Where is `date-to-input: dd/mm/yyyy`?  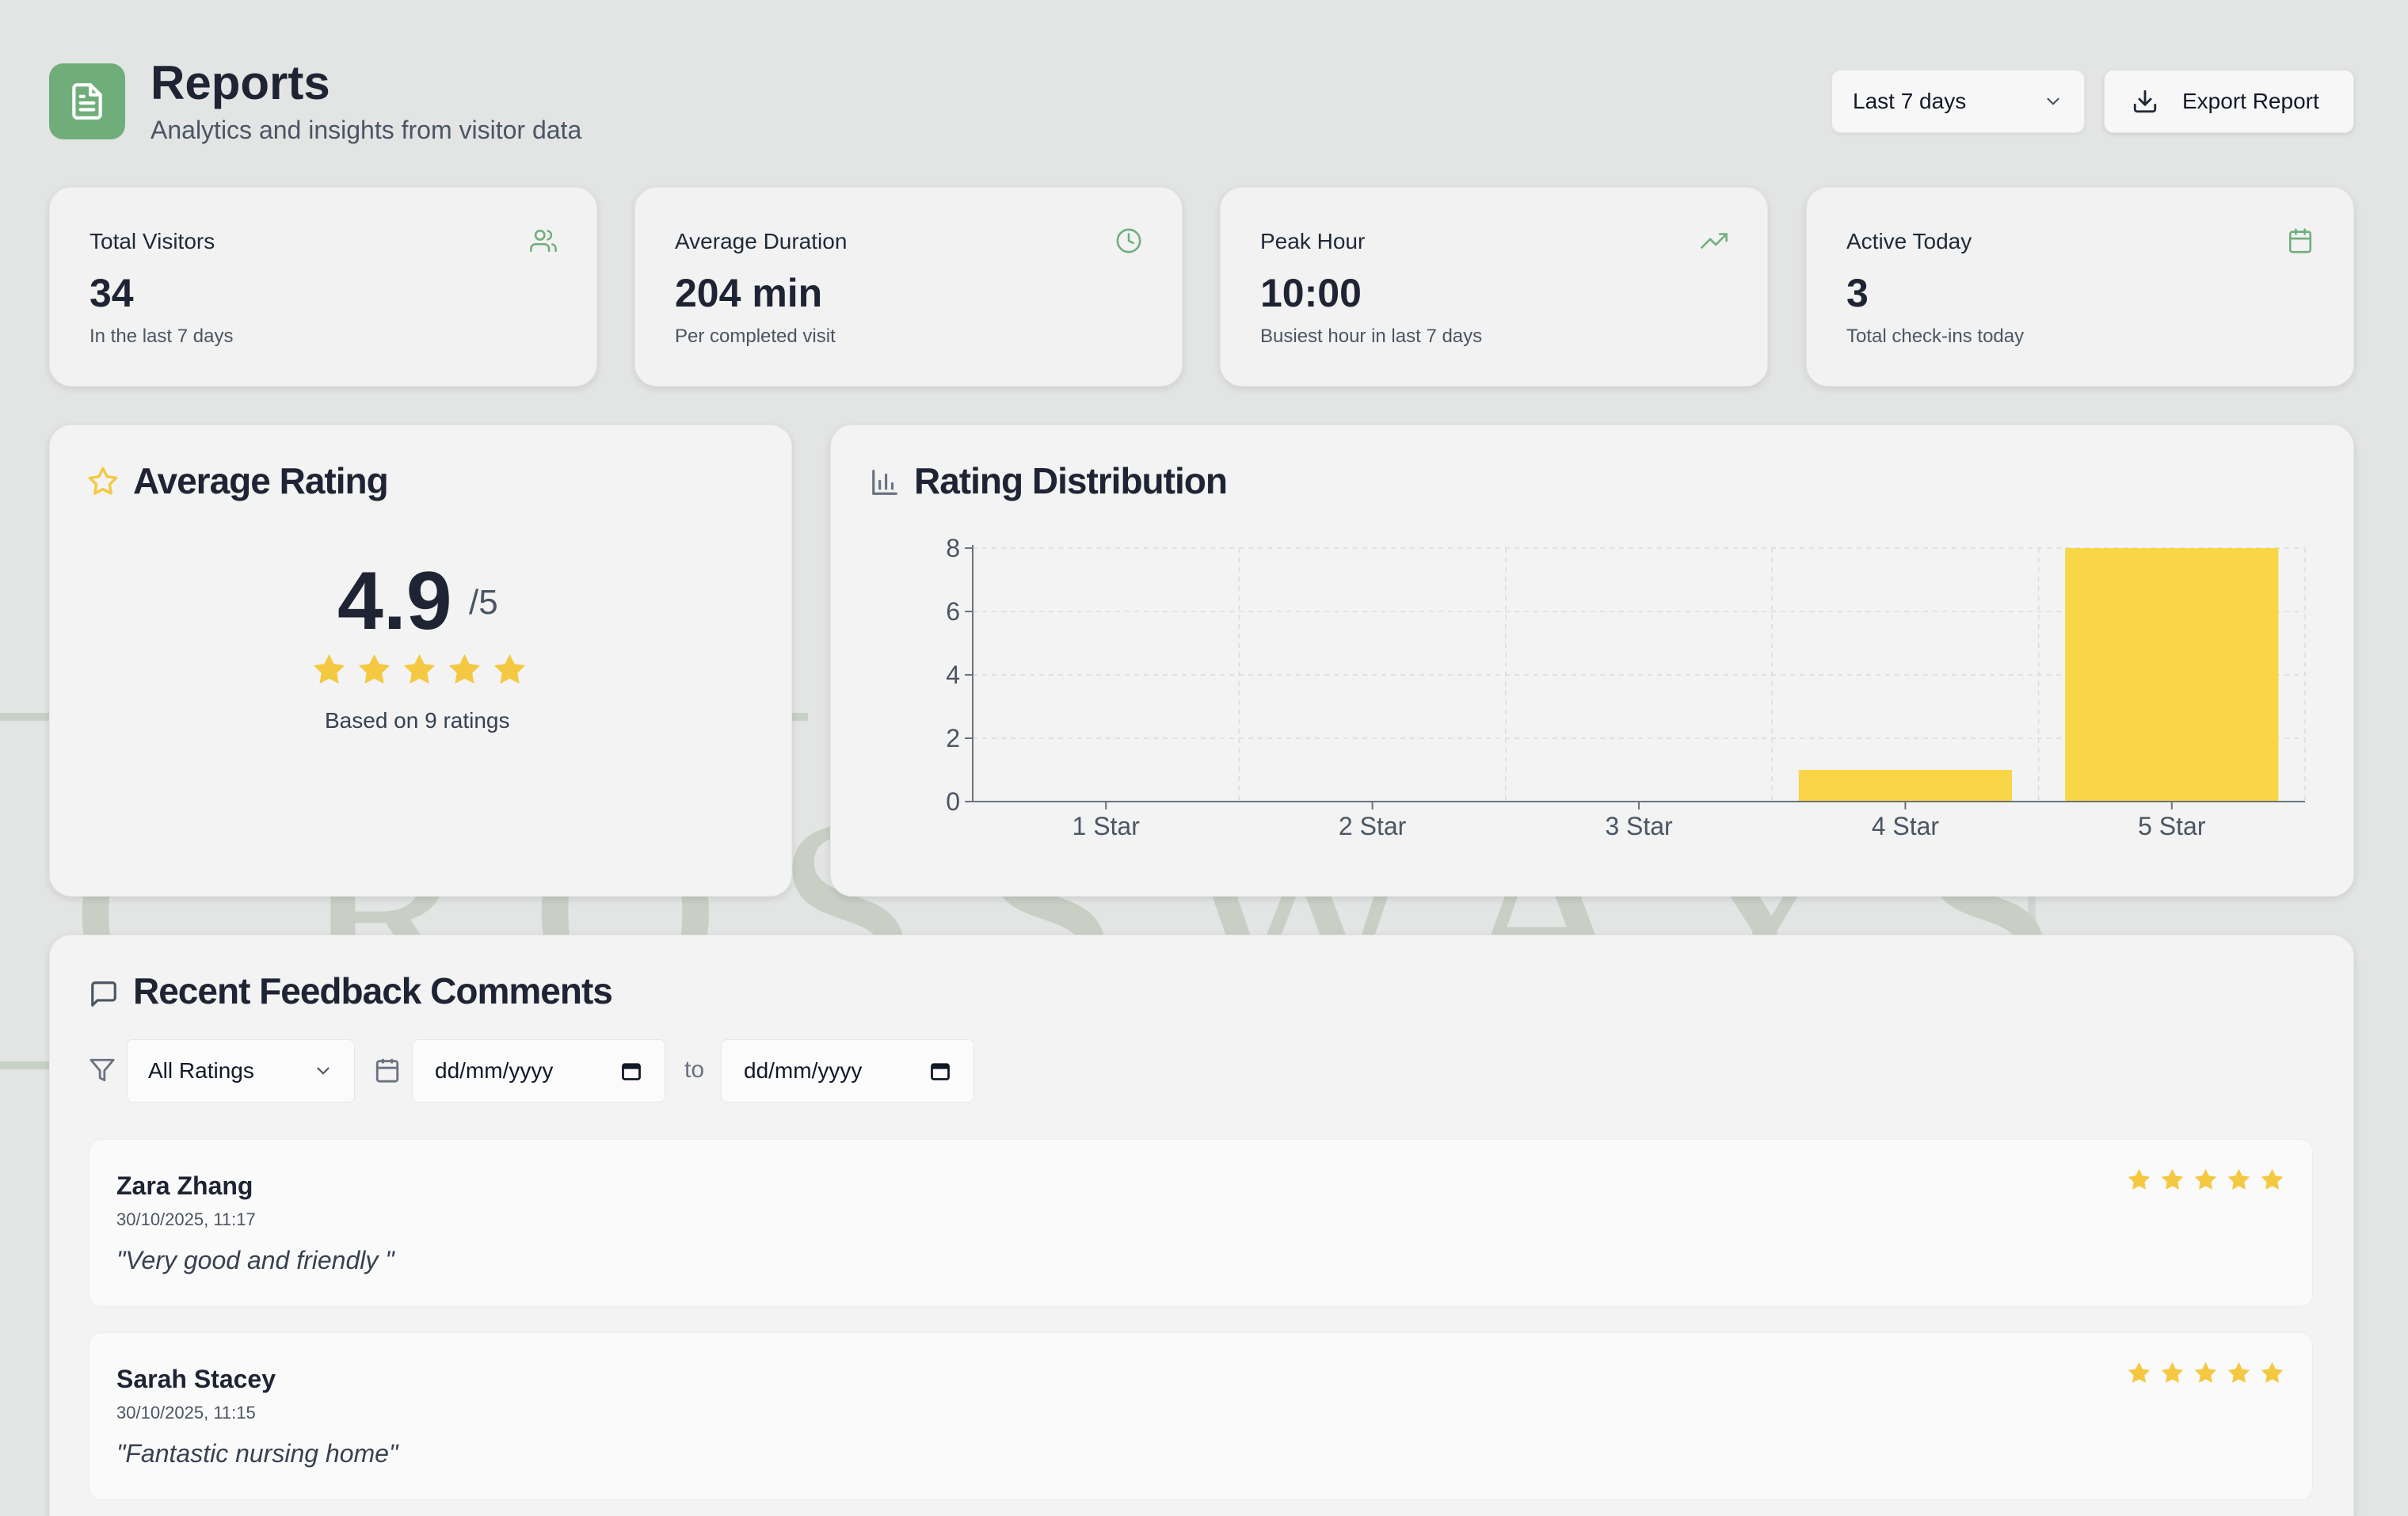 date-to-input: dd/mm/yyyy is located at coordinates (847, 1071).